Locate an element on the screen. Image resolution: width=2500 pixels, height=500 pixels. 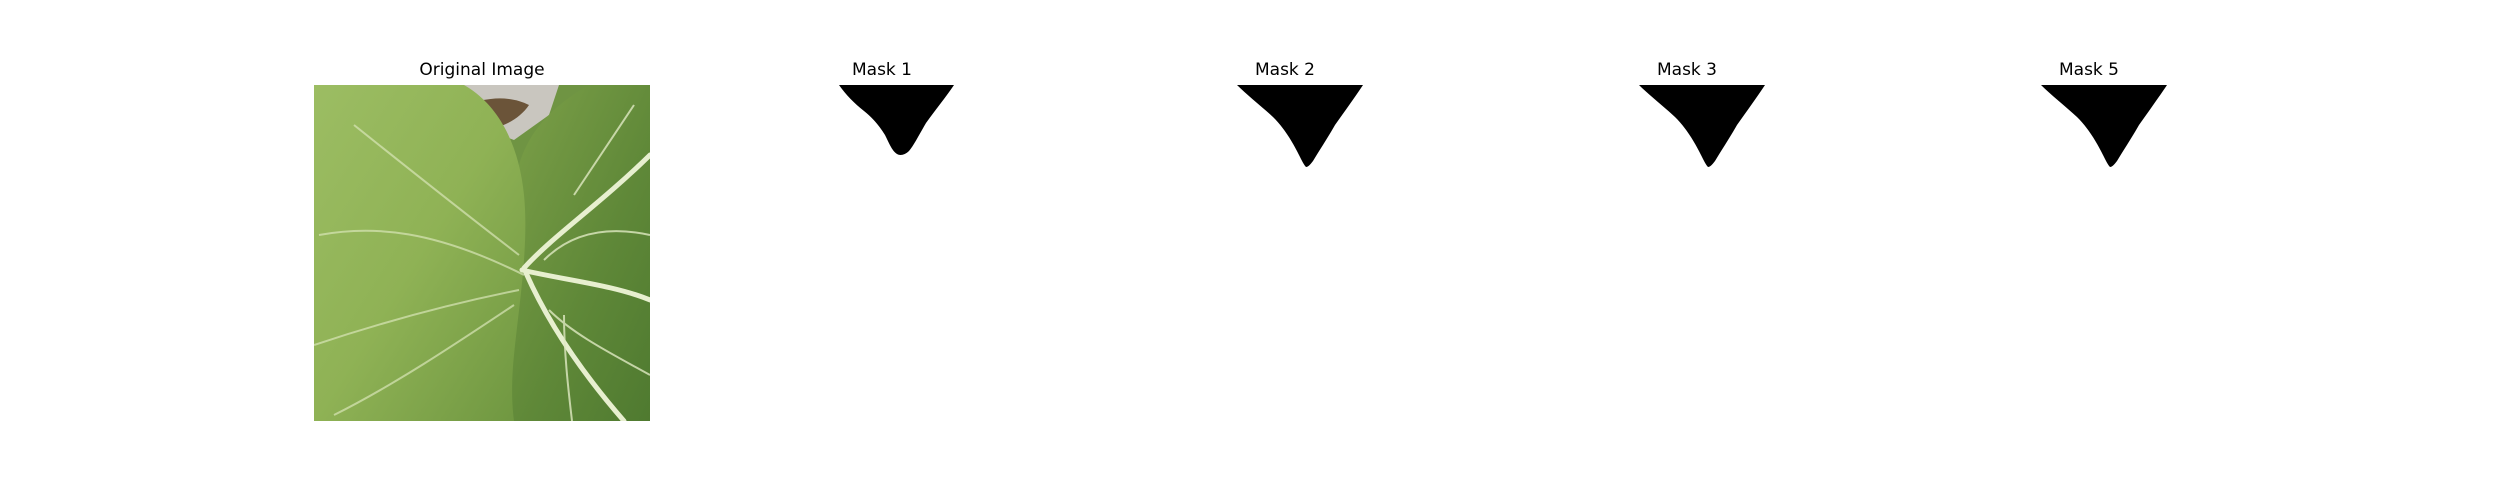
mask-2-panel: Mask 2 is located at coordinates (1285, 243).